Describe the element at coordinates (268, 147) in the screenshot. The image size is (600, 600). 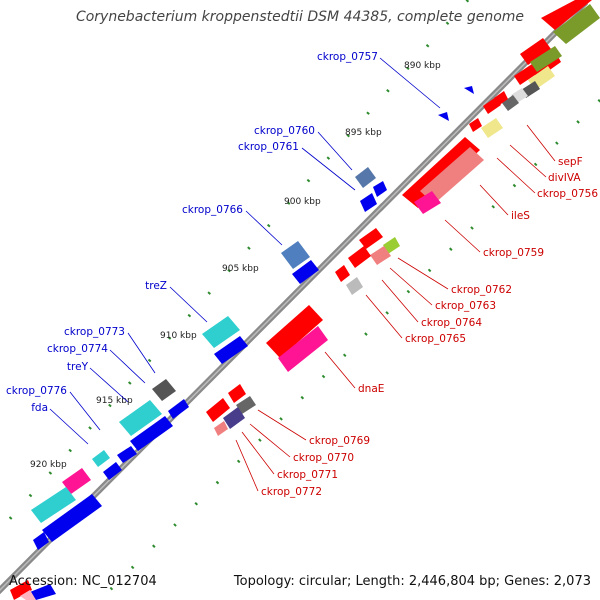
I see `gene-label-ckrop_0761: ckrop_0761` at that location.